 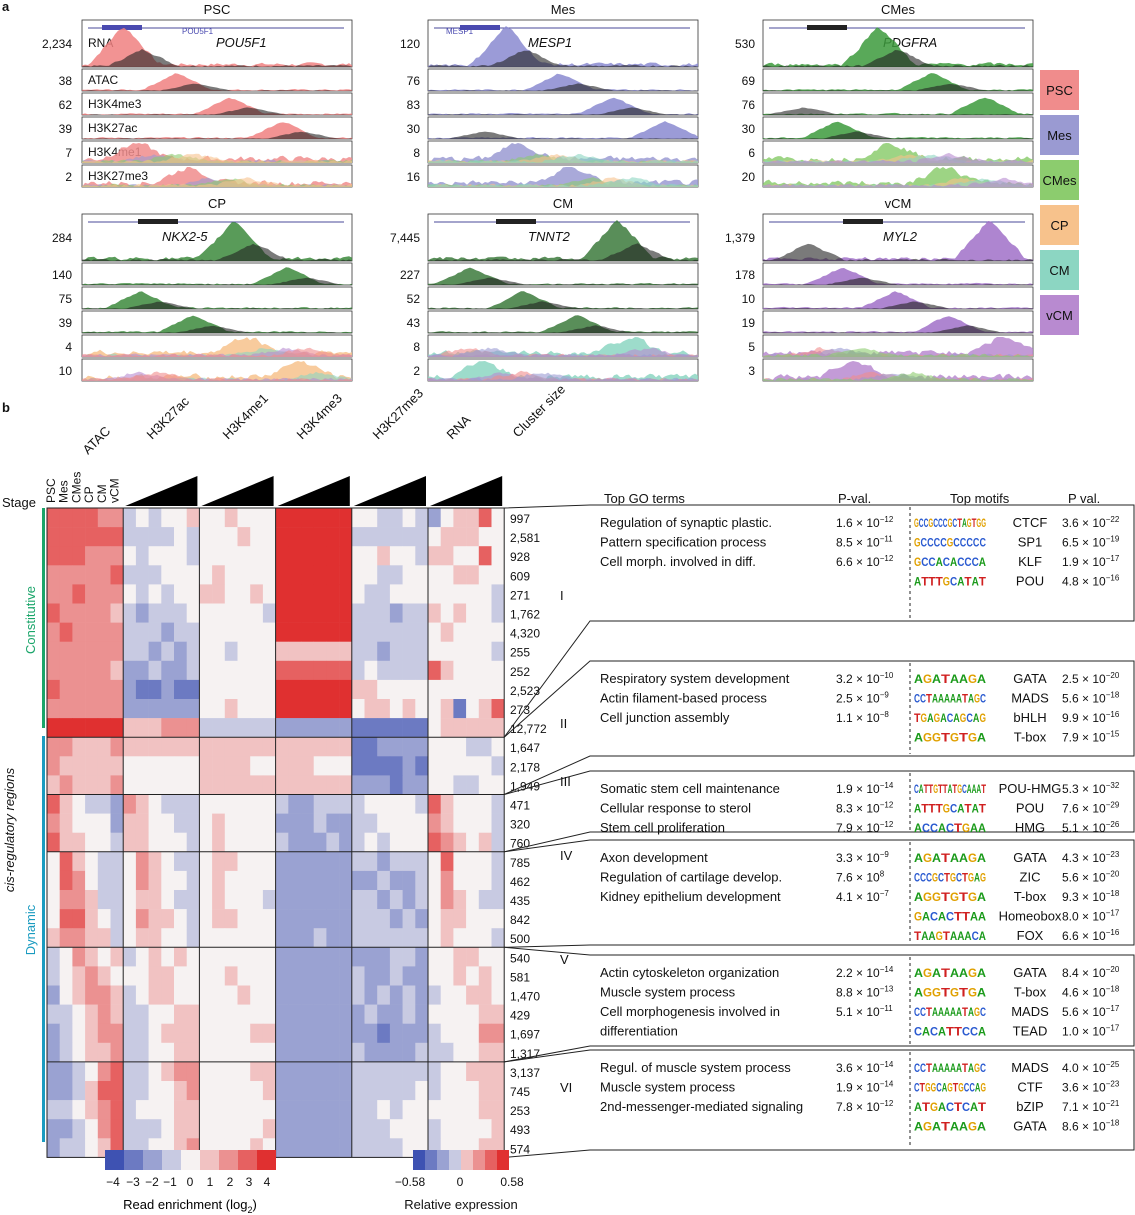 What do you see at coordinates (1091, 581) in the screenshot?
I see `motif-pvalue: 4.8 × 10⁻¹⁶` at bounding box center [1091, 581].